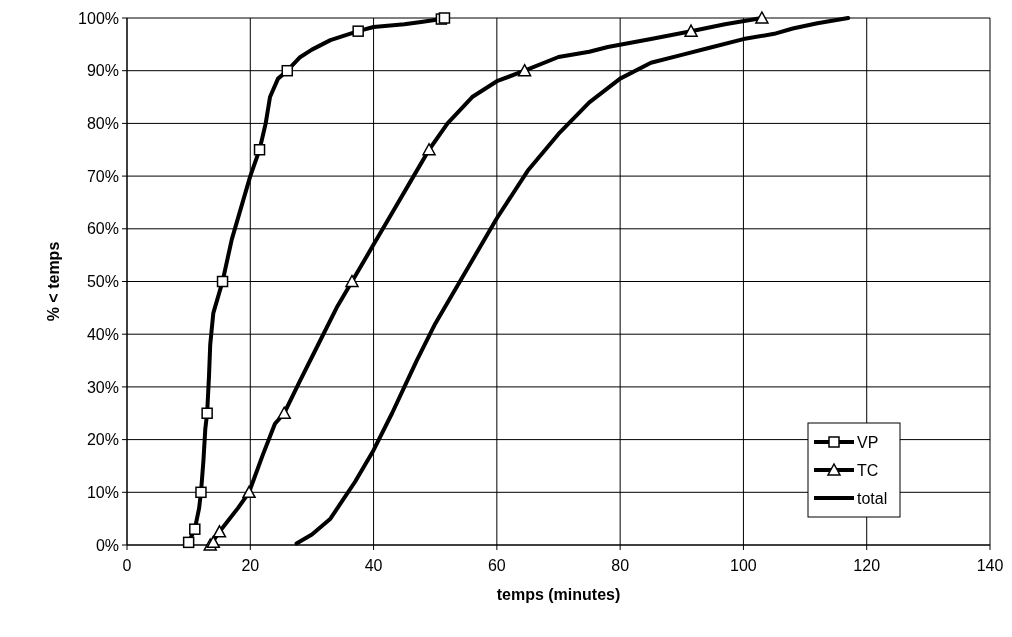 Image resolution: width=1012 pixels, height=637 pixels. What do you see at coordinates (53, 281) in the screenshot?
I see `y-axis-title: % < temps` at bounding box center [53, 281].